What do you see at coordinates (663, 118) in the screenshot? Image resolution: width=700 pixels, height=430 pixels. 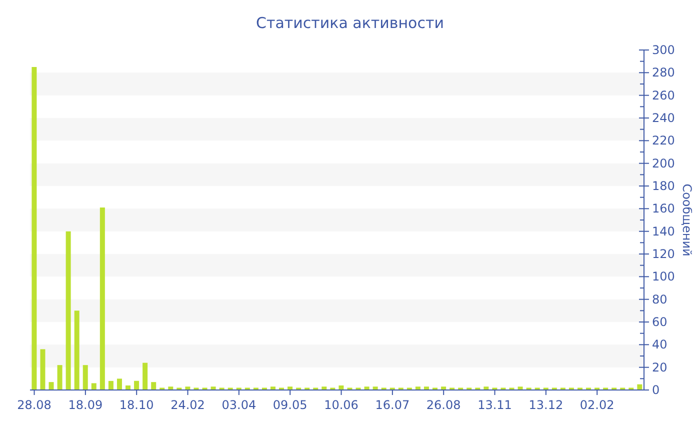 I see `y-tick-label: 240` at bounding box center [663, 118].